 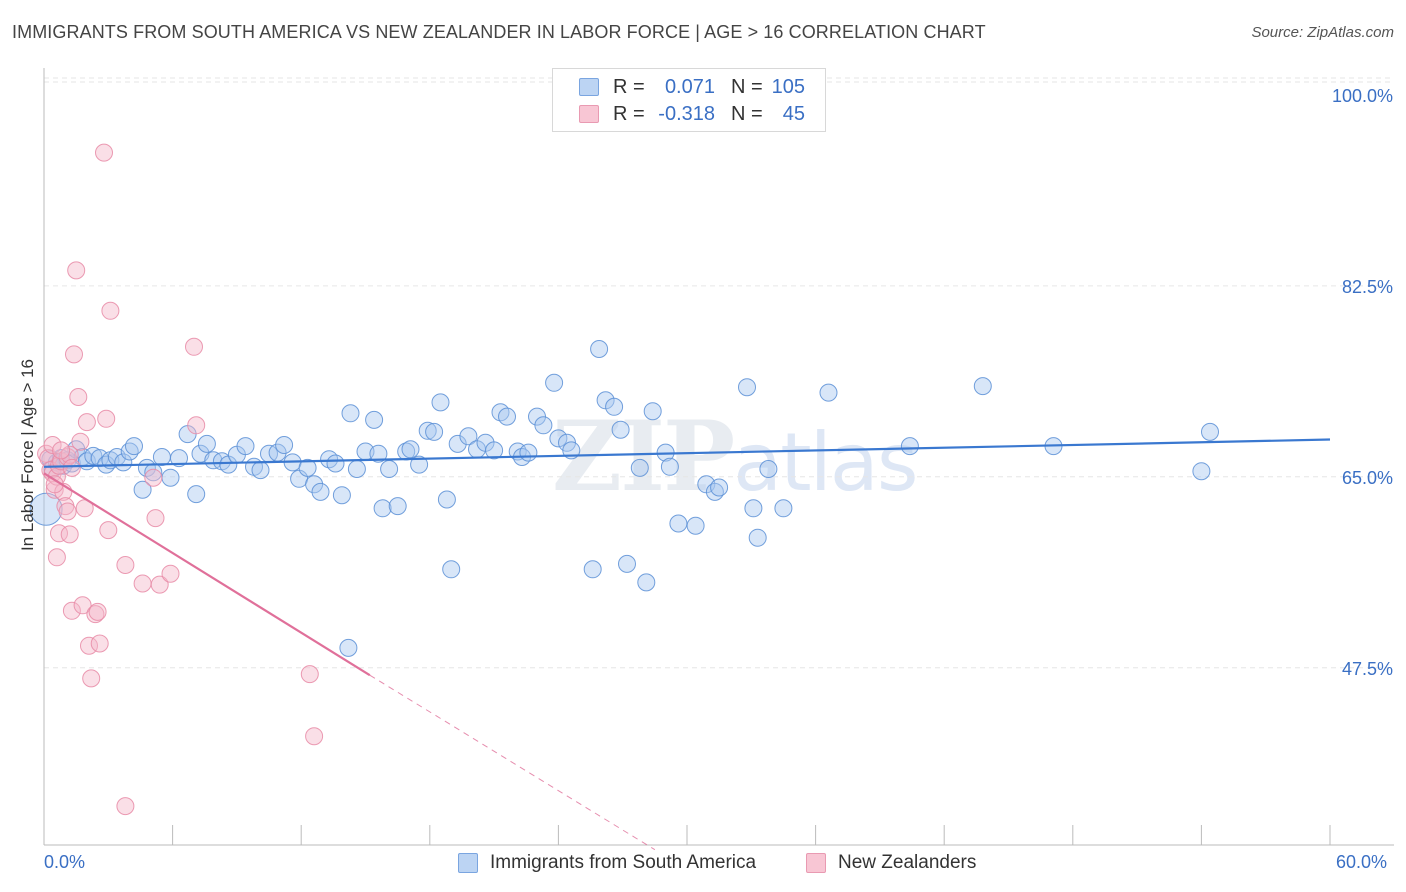 What do you see at coordinates (1322, 32) in the screenshot?
I see `source-label: Source: ZipAtlas.com` at bounding box center [1322, 32].